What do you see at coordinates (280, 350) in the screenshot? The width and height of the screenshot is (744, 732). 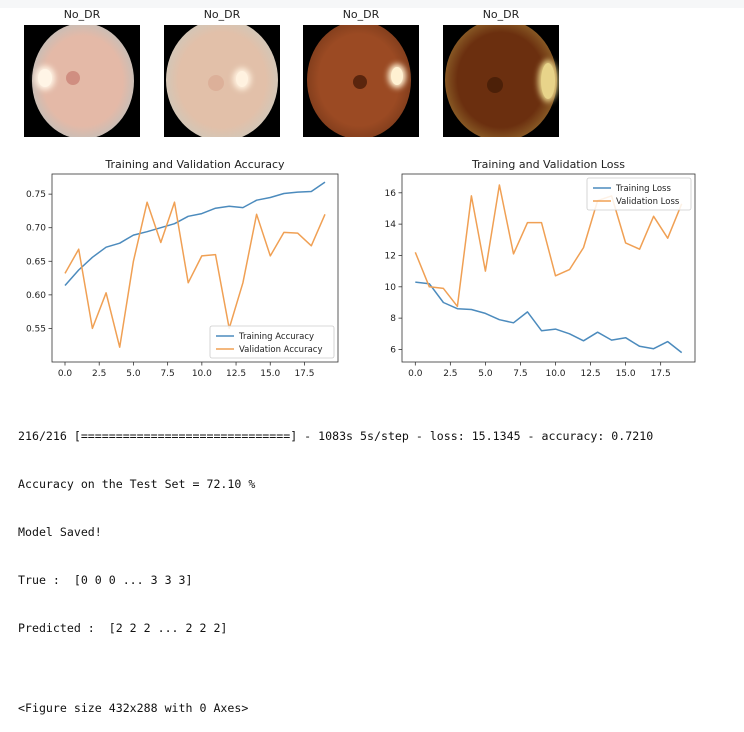 I see `legend-label: Validation Accuracy` at bounding box center [280, 350].